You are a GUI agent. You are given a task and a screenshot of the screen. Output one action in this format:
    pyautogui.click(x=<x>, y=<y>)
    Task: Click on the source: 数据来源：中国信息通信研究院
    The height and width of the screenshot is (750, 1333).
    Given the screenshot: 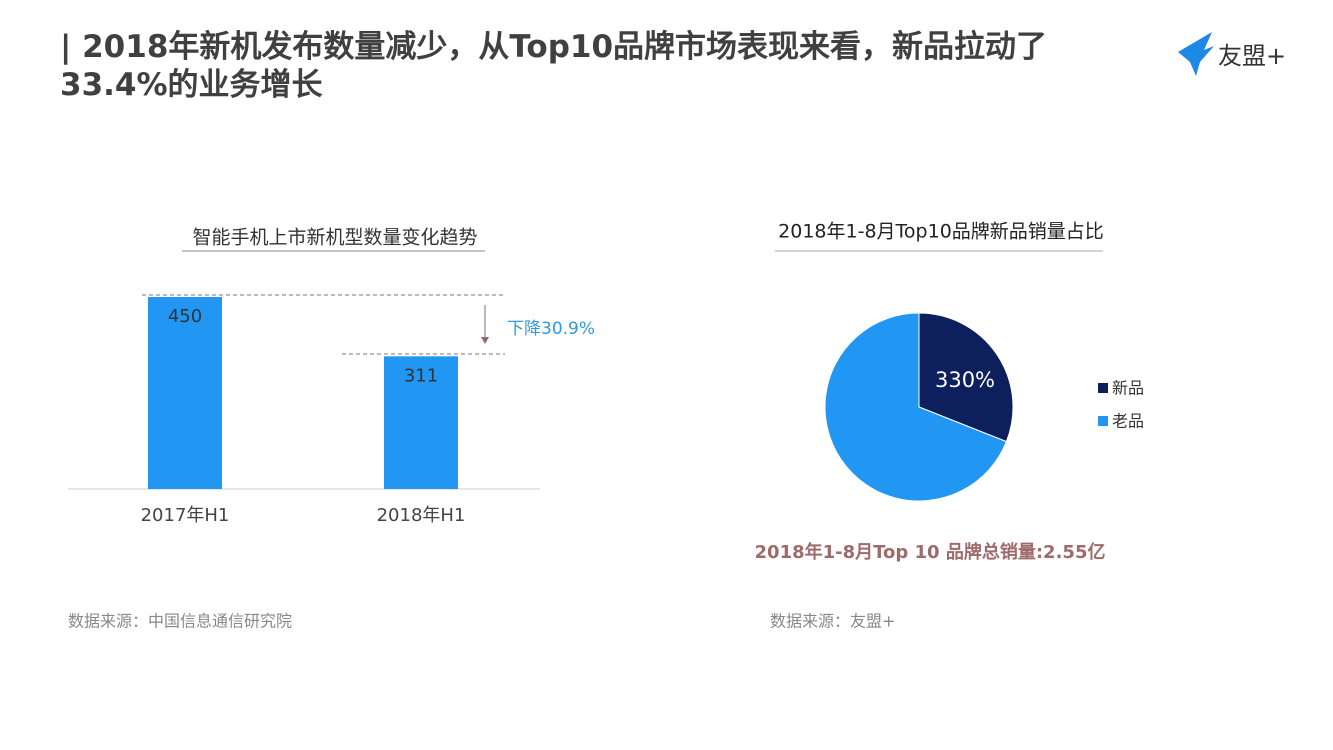 What is the action you would take?
    pyautogui.click(x=180, y=621)
    